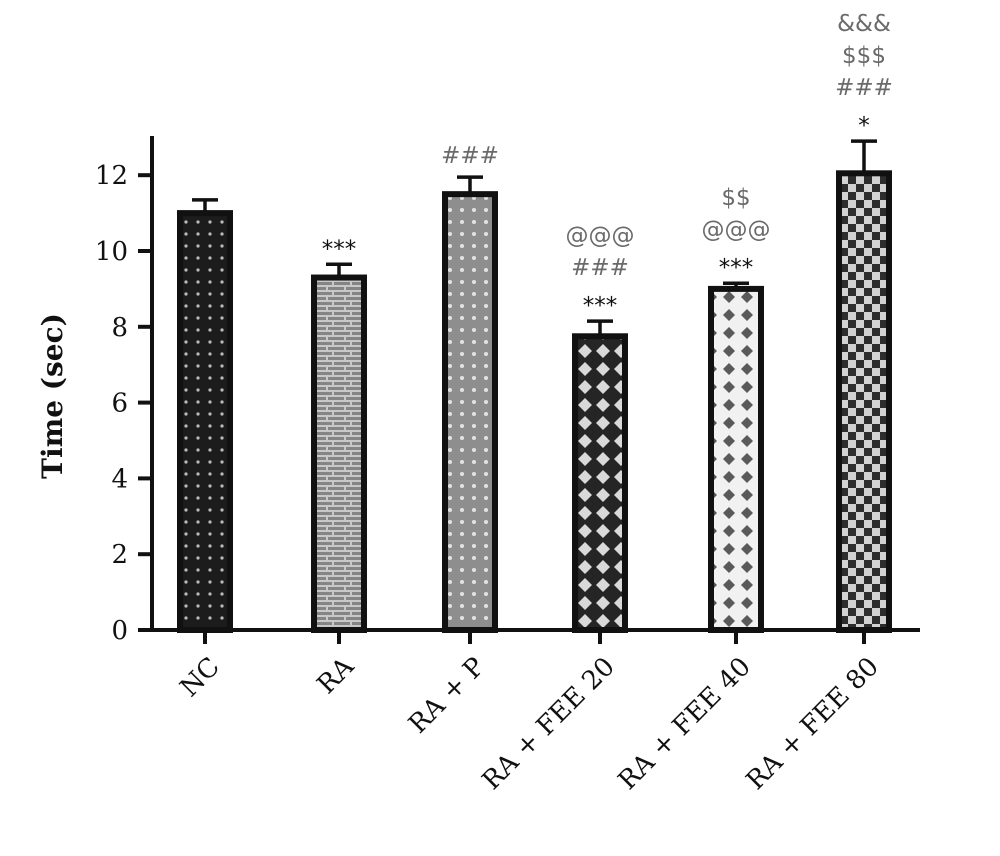  Describe the element at coordinates (864, 126) in the screenshot. I see `significance-label: *` at that location.